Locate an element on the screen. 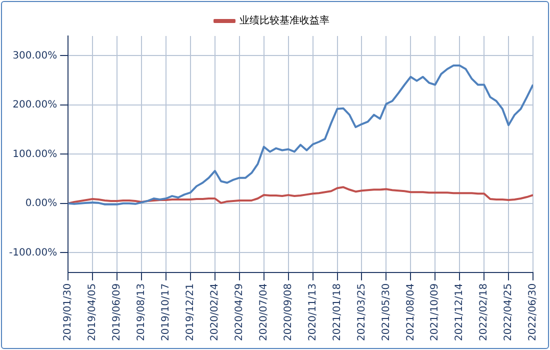  x-tick-label: 2019/08/13 is located at coordinates (142, 312).